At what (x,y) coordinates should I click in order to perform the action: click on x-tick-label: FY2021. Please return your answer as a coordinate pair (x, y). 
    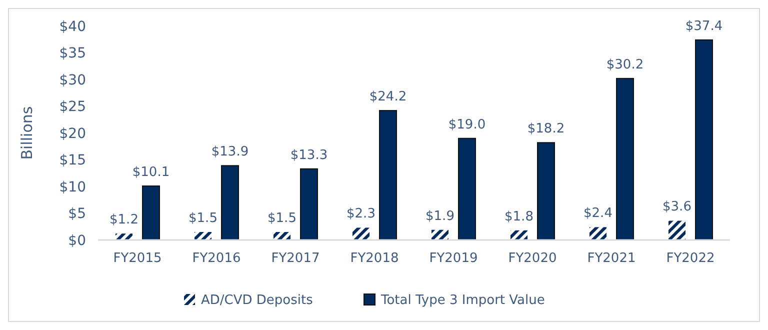
    Looking at the image, I should click on (611, 258).